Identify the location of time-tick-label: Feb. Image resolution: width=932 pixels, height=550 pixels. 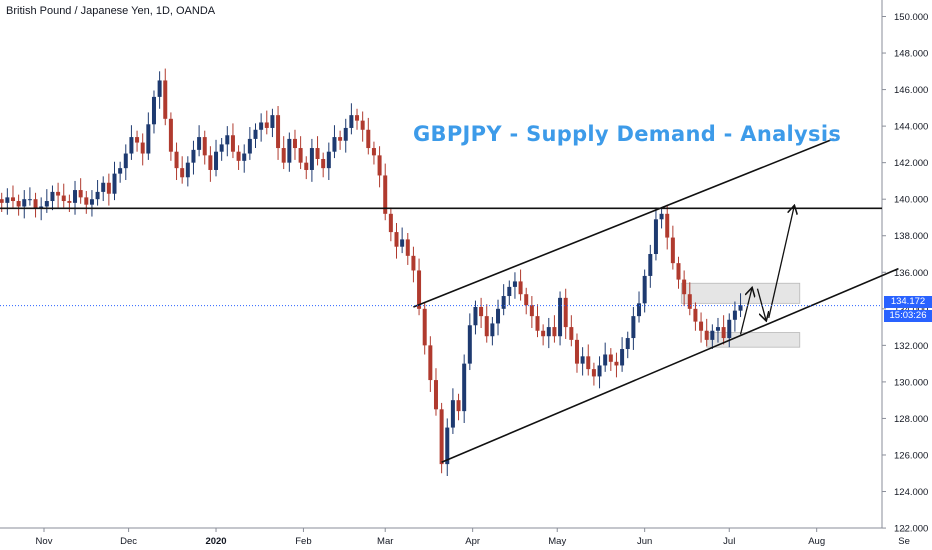
(303, 541).